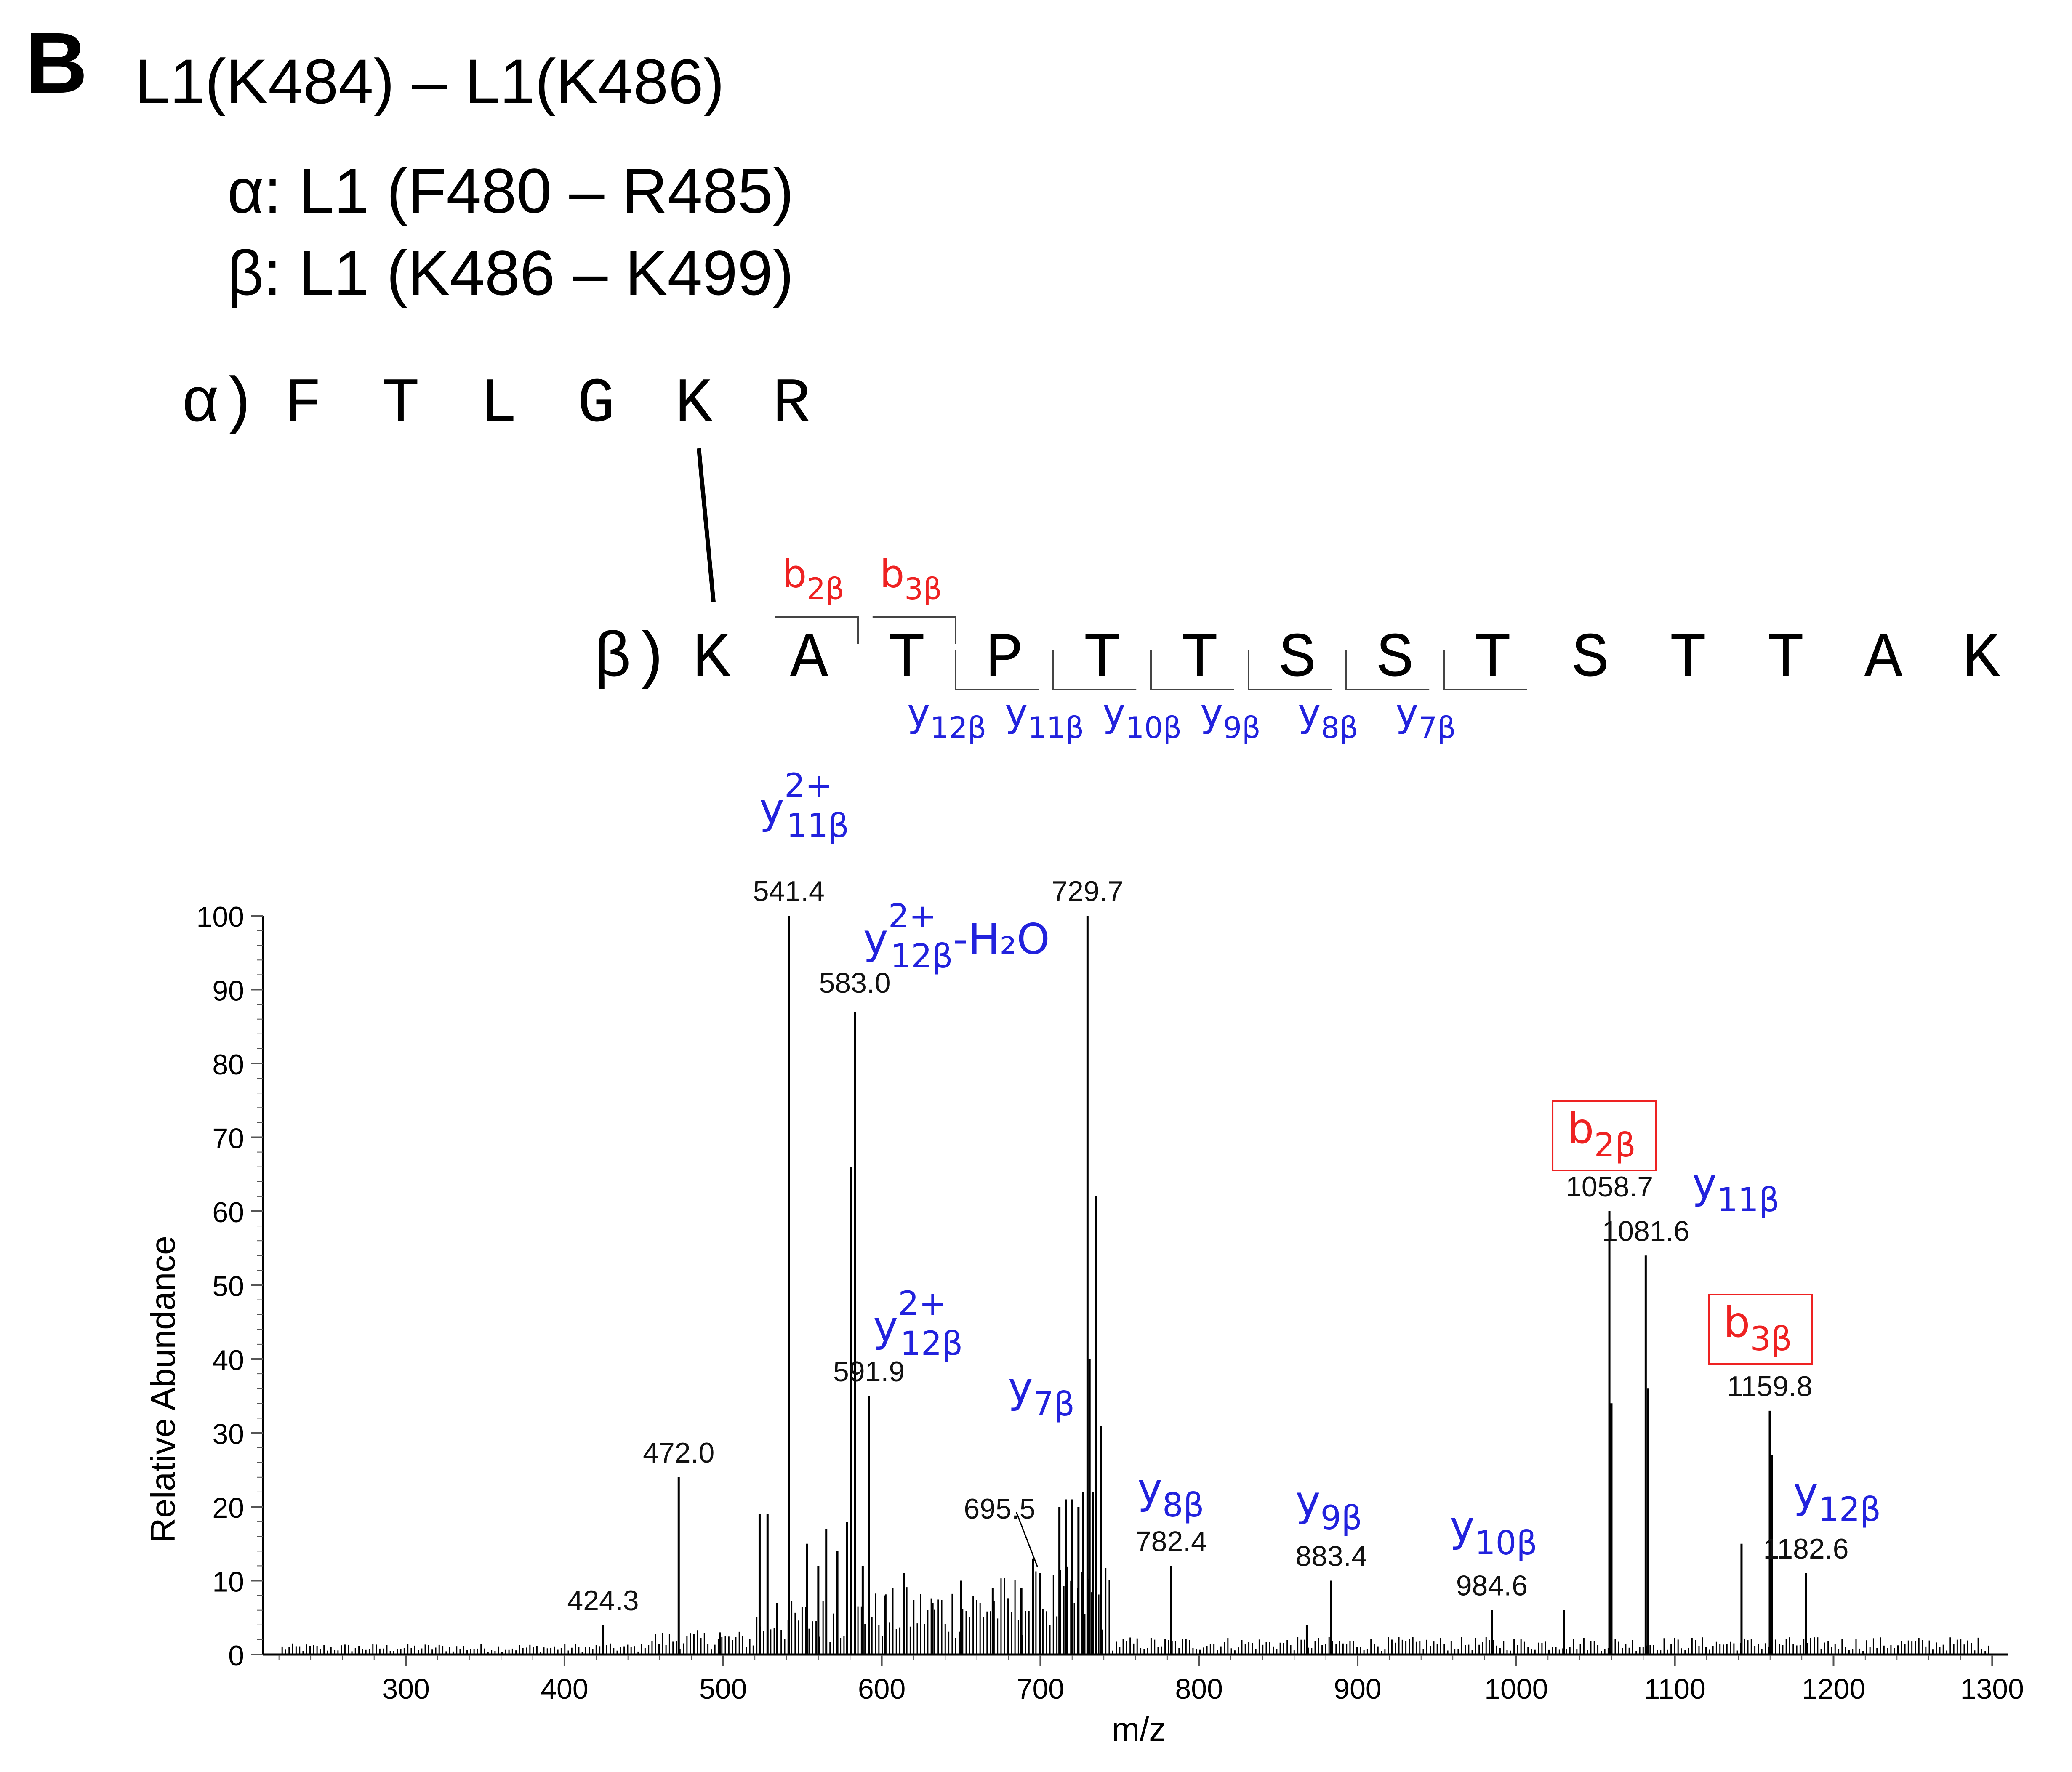  What do you see at coordinates (1609, 1187) in the screenshot?
I see `peak-mz-label: 1058.7` at bounding box center [1609, 1187].